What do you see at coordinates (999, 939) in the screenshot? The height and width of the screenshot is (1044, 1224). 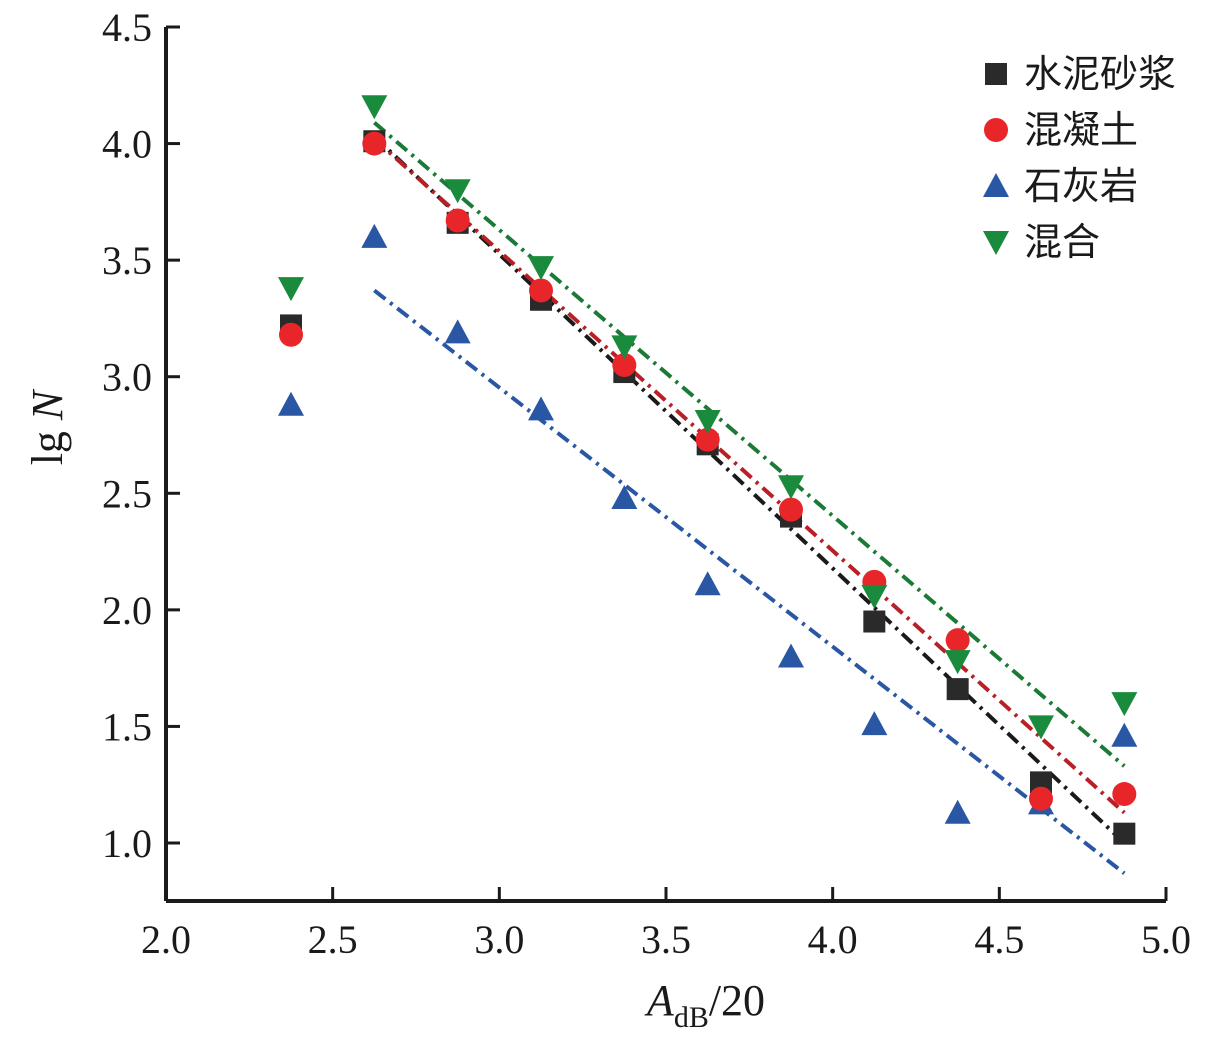 I see `x-tick-label: 4.5` at bounding box center [999, 939].